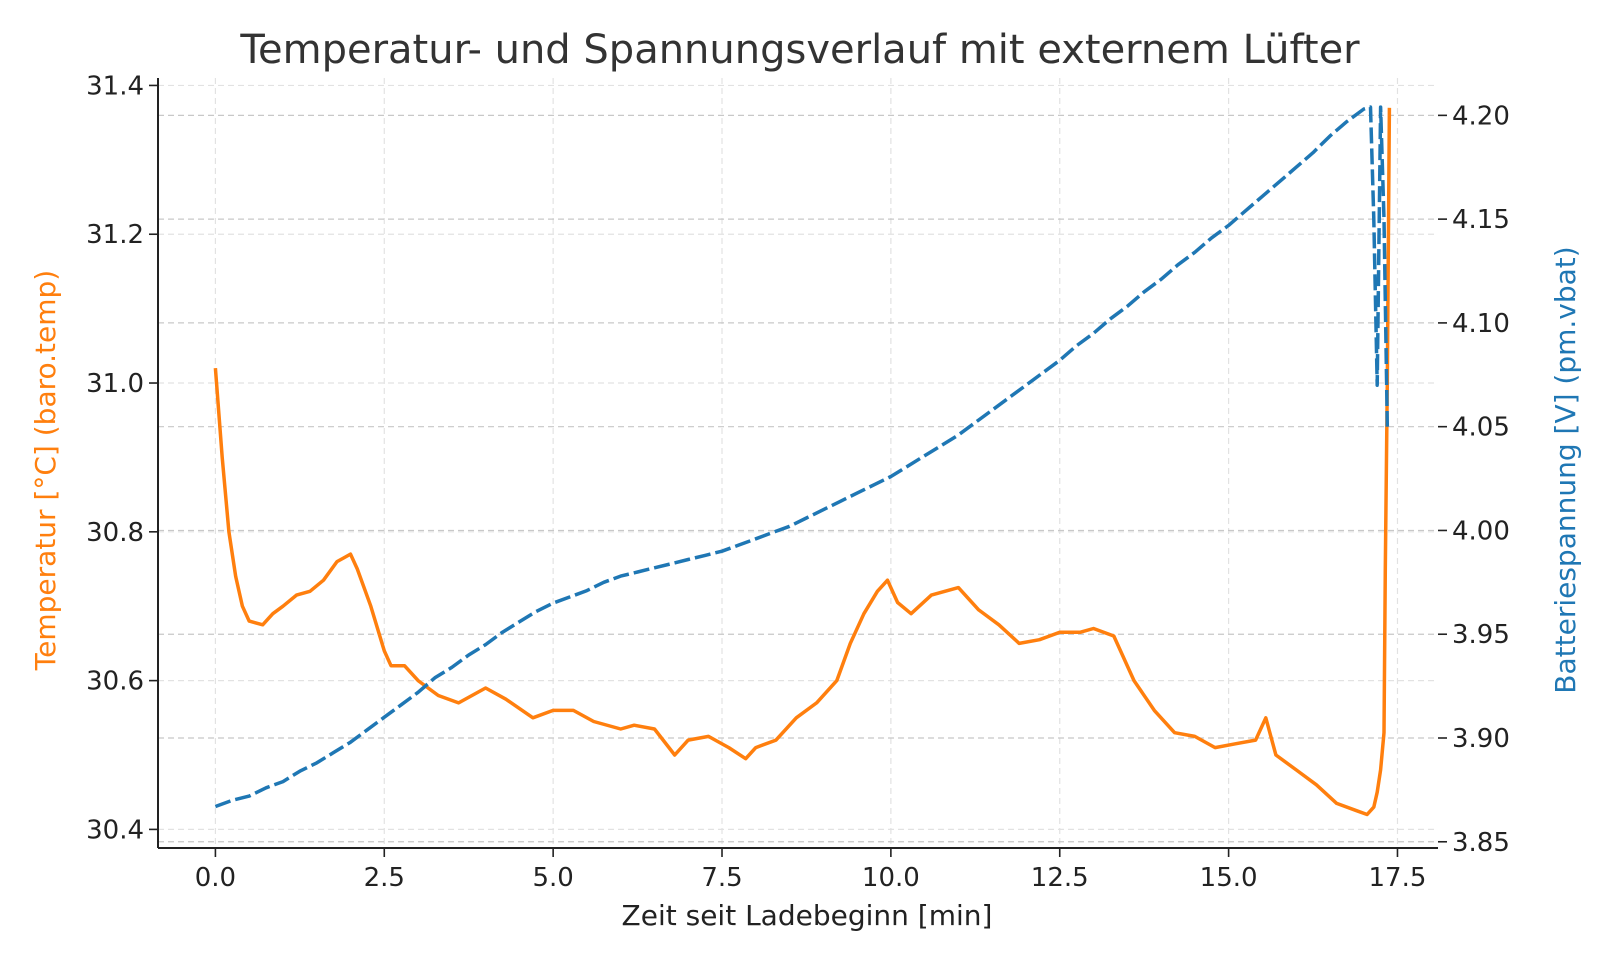 This screenshot has height=960, width=1600. I want to click on y-tick-label: 31.0, so click(115, 384).